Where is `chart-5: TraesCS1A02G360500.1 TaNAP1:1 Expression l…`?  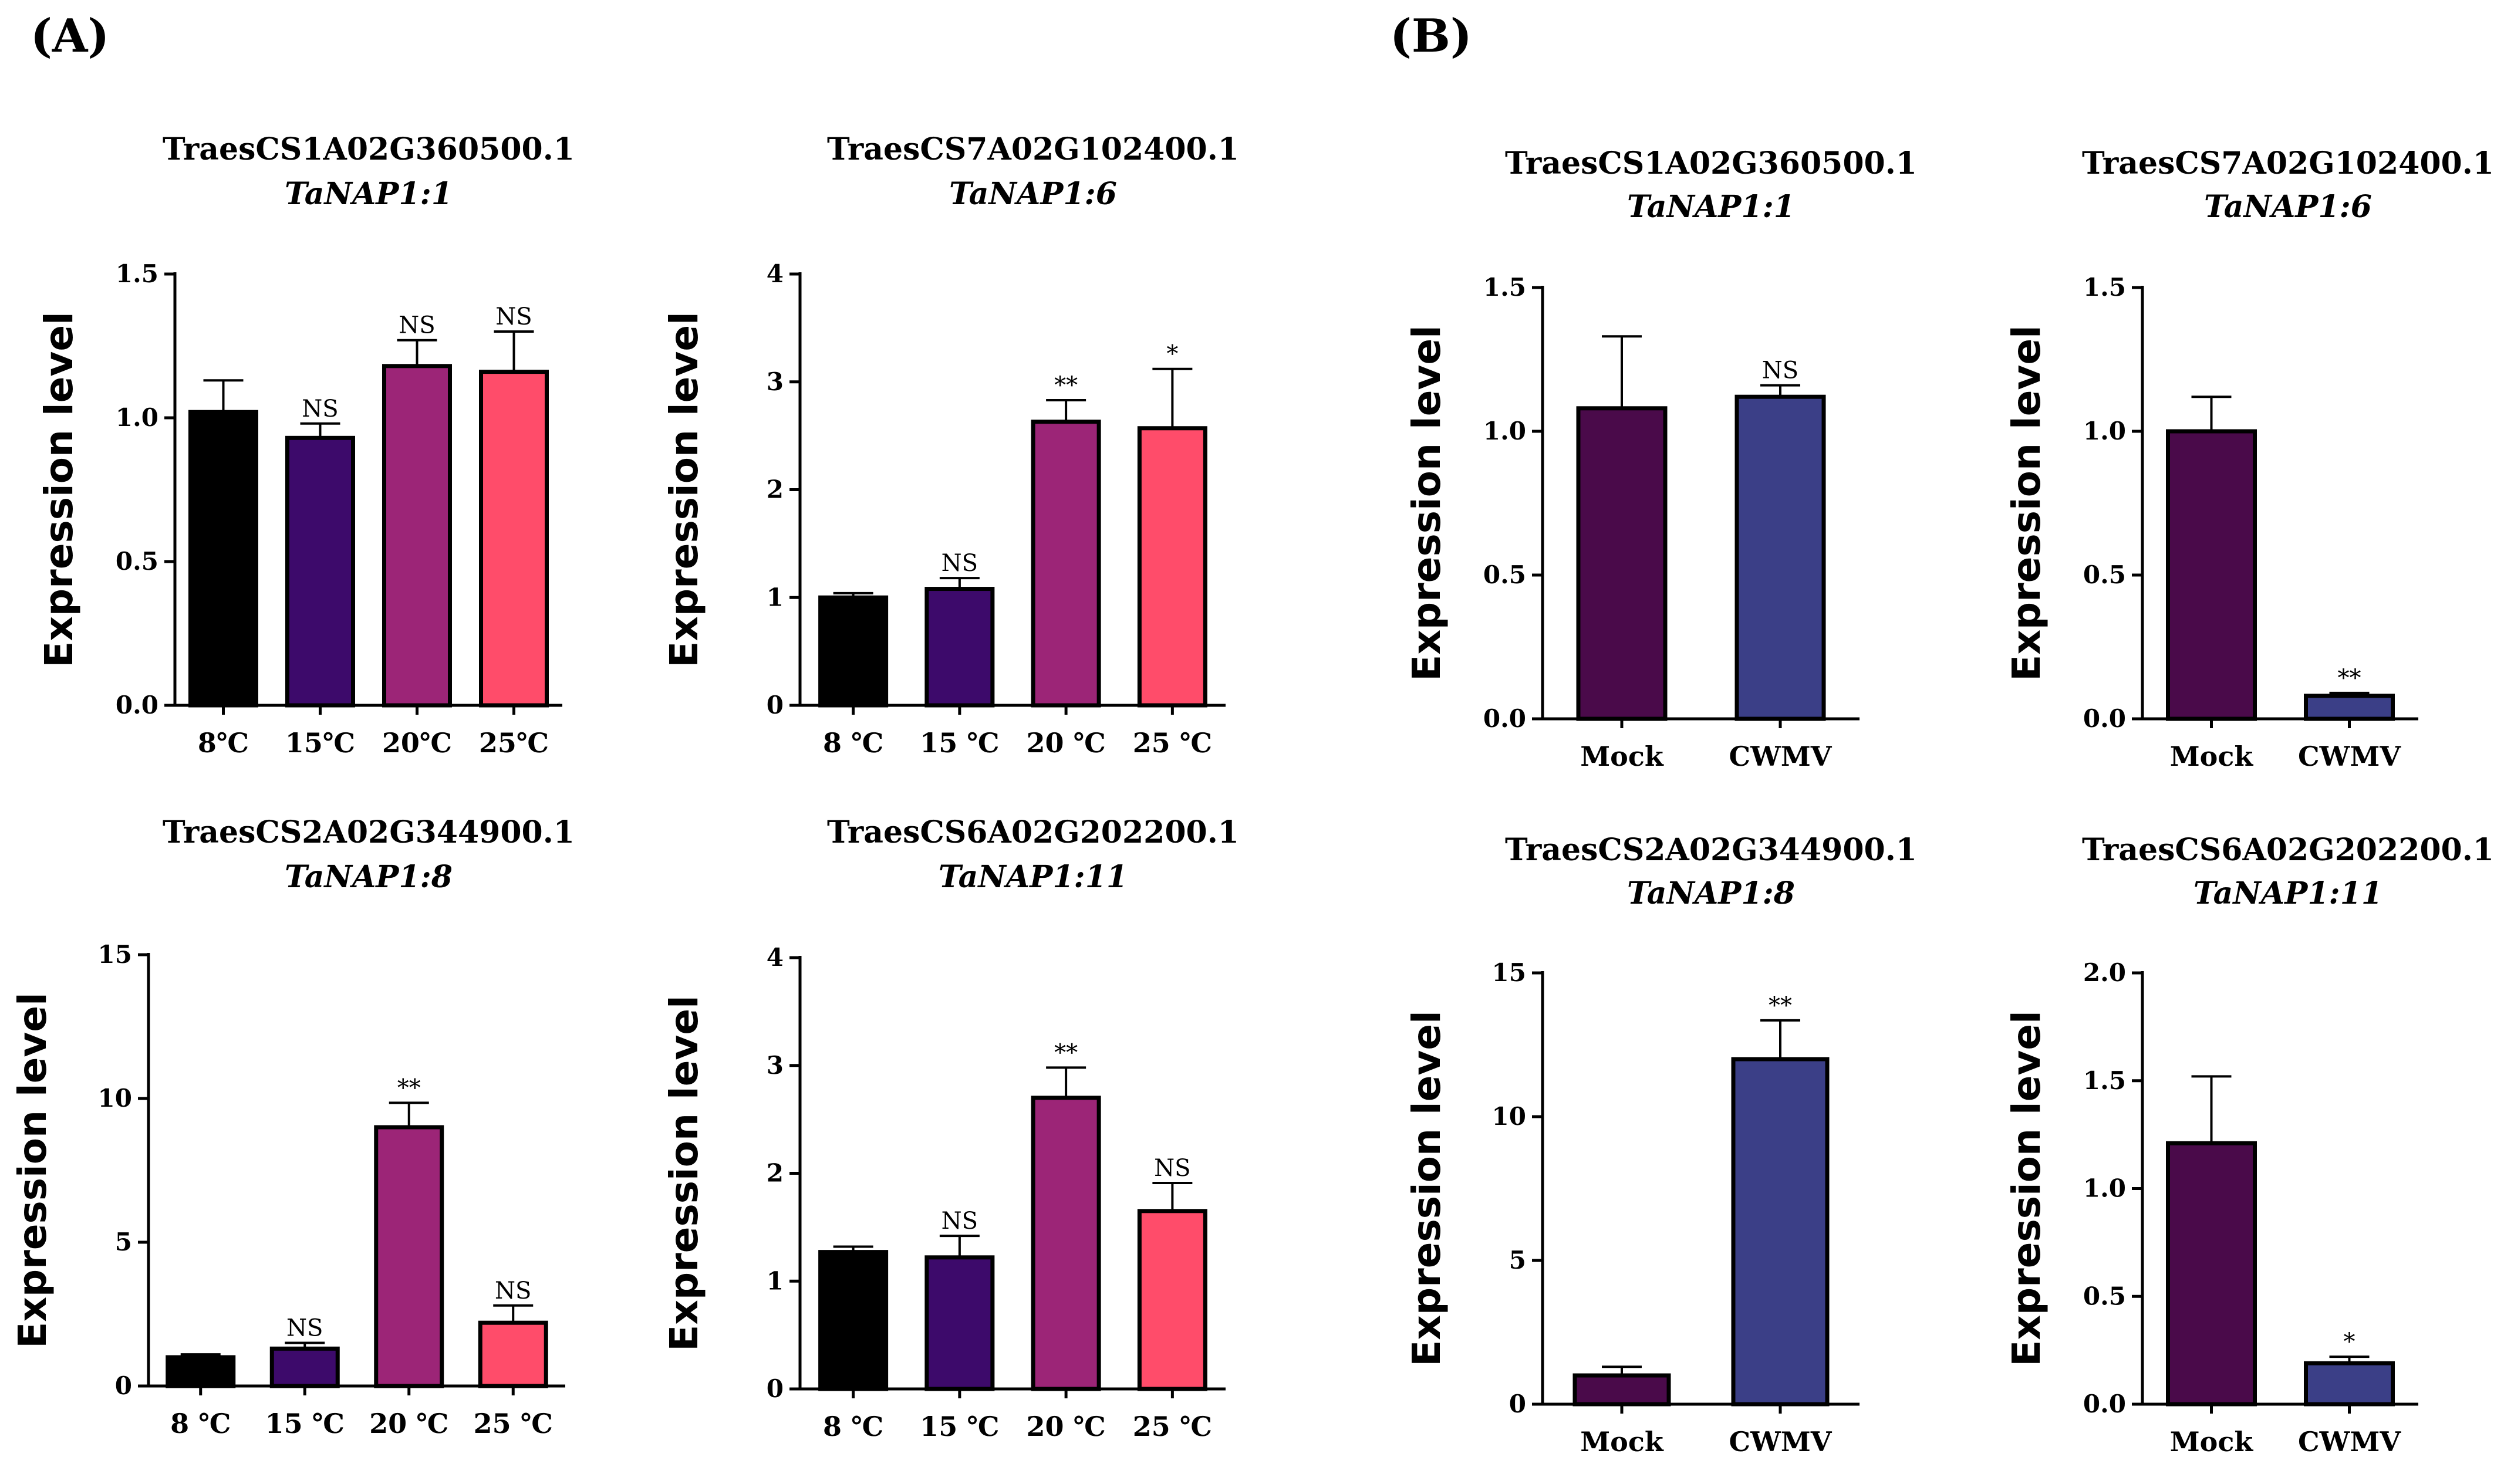
chart-5: TraesCS1A02G360500.1 TaNAP1:1 Expression l… is located at coordinates (1660, 459).